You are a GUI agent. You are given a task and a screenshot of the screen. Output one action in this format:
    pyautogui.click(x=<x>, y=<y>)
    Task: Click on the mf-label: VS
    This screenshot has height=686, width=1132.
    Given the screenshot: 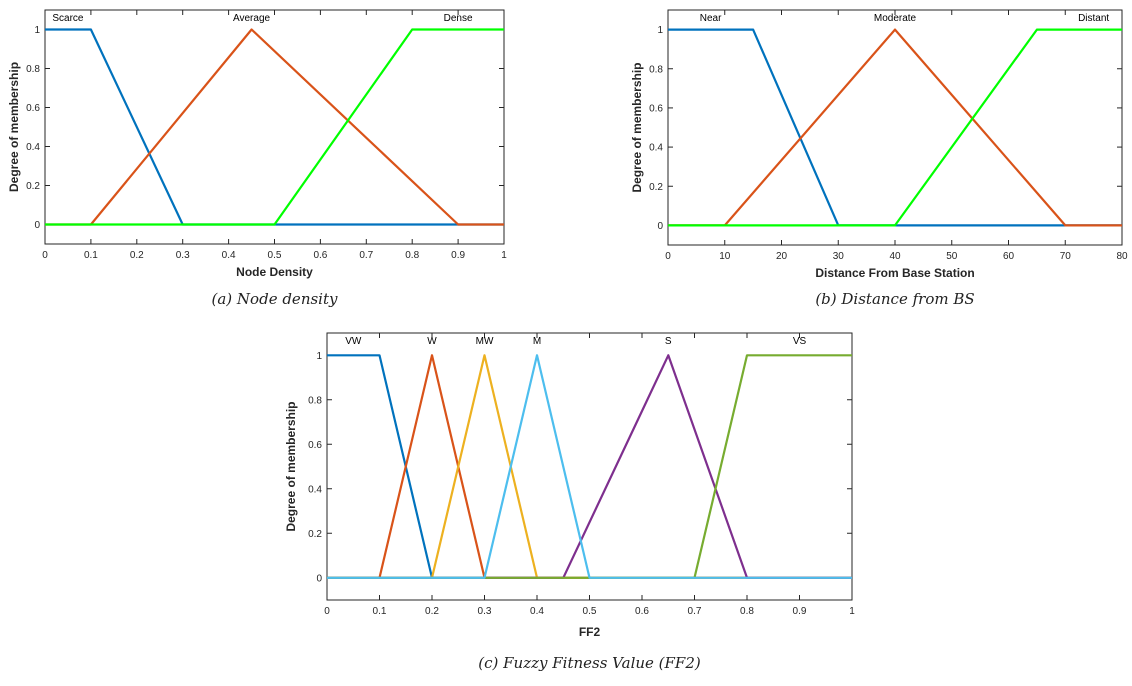 What is the action you would take?
    pyautogui.click(x=800, y=341)
    